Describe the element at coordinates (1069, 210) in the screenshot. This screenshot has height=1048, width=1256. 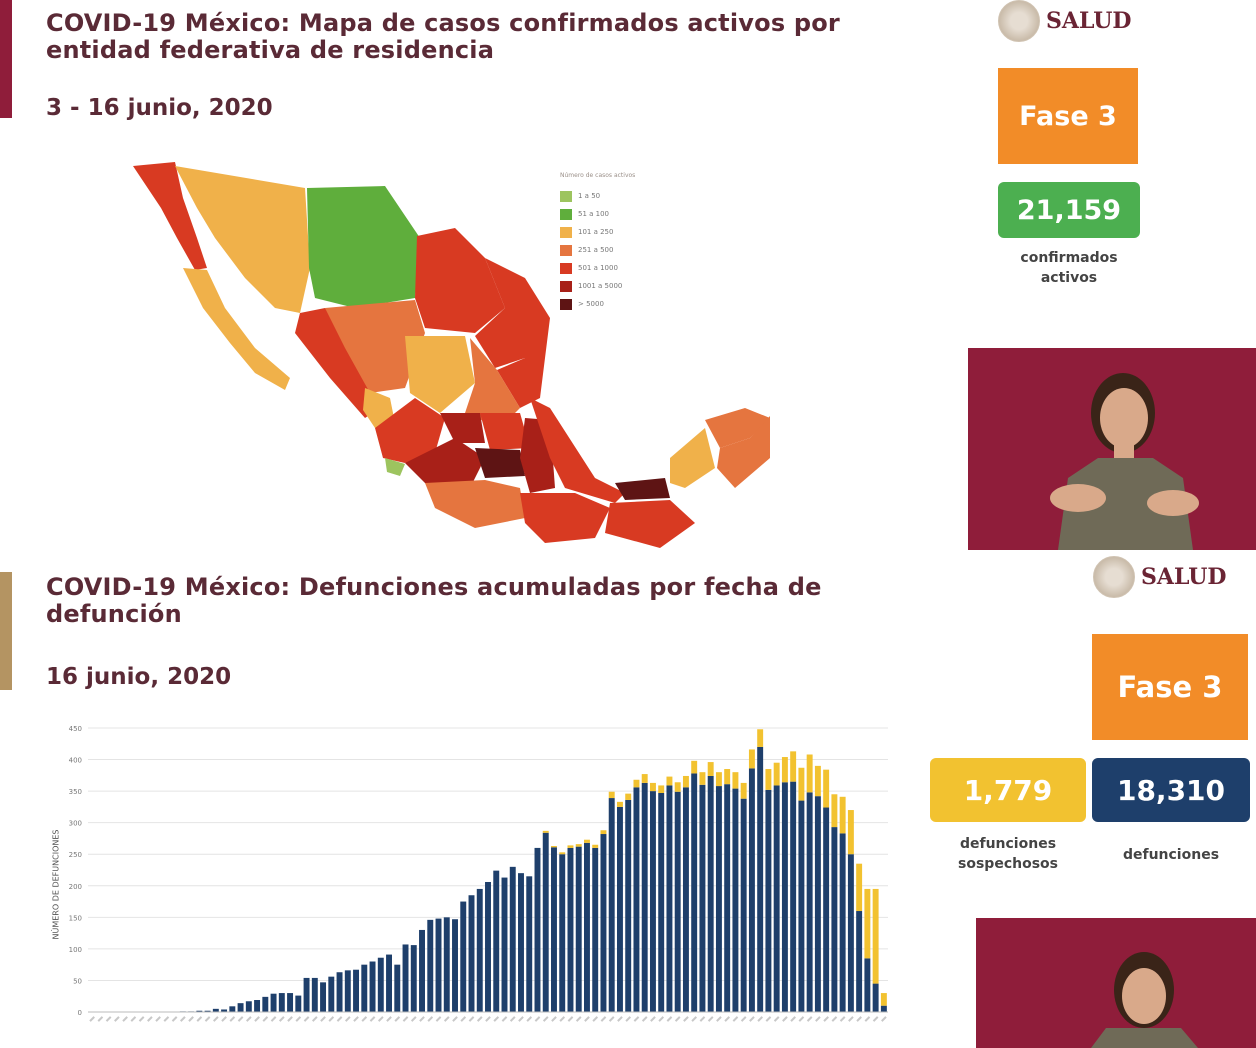
I see `active-count-badge: 21,159` at that location.